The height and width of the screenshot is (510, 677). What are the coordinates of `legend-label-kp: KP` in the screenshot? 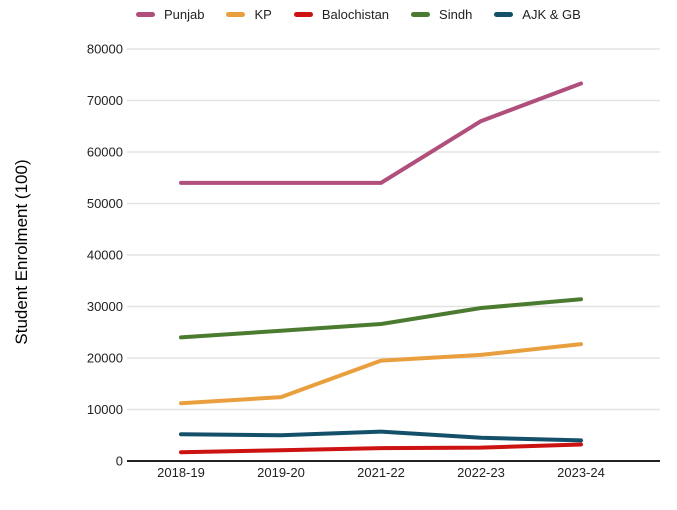 It's located at (263, 14).